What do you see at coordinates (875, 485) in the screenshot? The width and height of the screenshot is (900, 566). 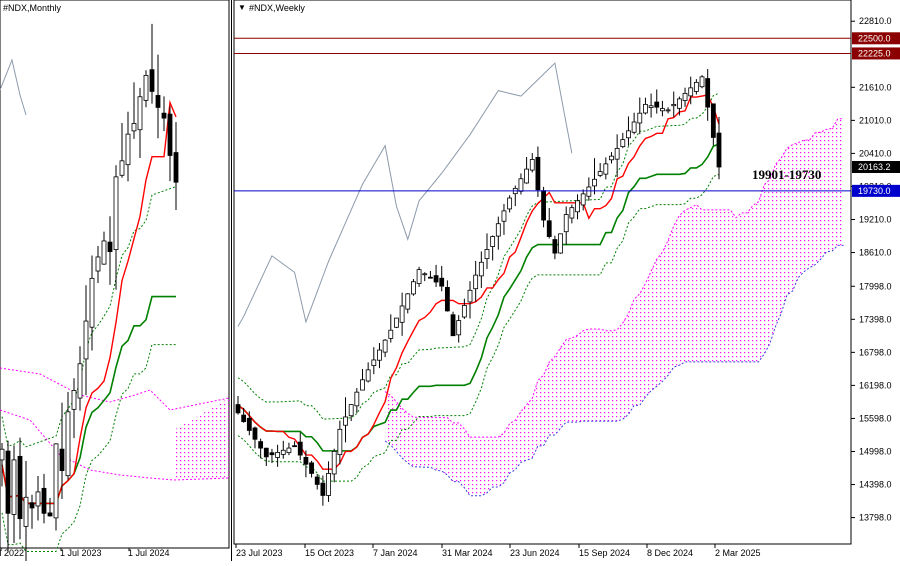 I see `price-tick-label: 14398.0` at bounding box center [875, 485].